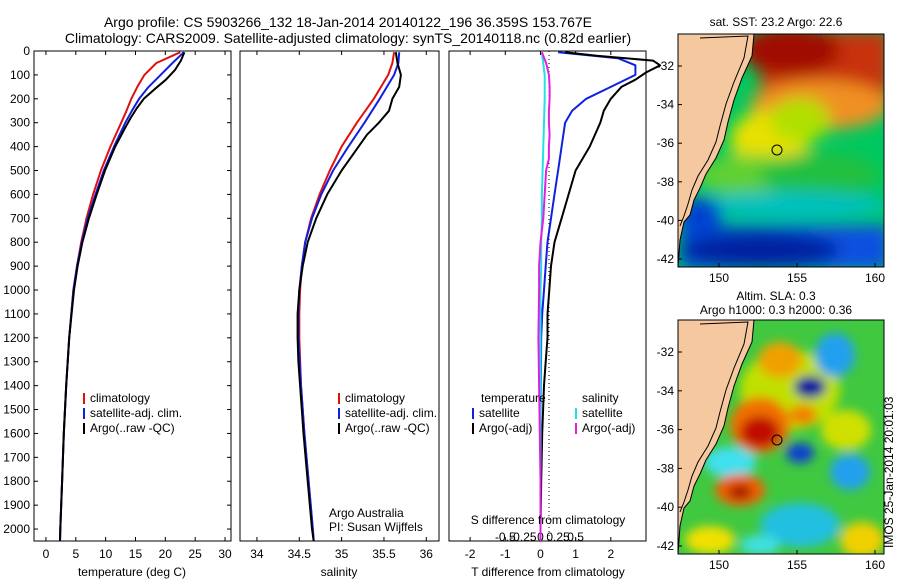  What do you see at coordinates (548, 520) in the screenshot?
I see `s-difference-label: S difference from climatology` at bounding box center [548, 520].